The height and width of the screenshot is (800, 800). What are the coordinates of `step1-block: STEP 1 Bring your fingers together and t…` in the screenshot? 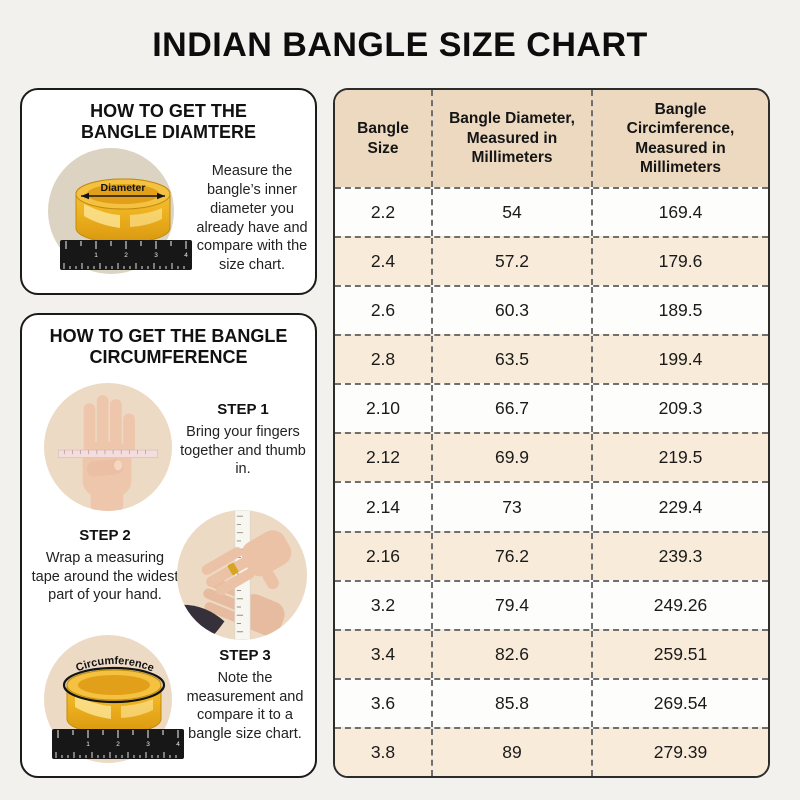 It's located at (243, 440).